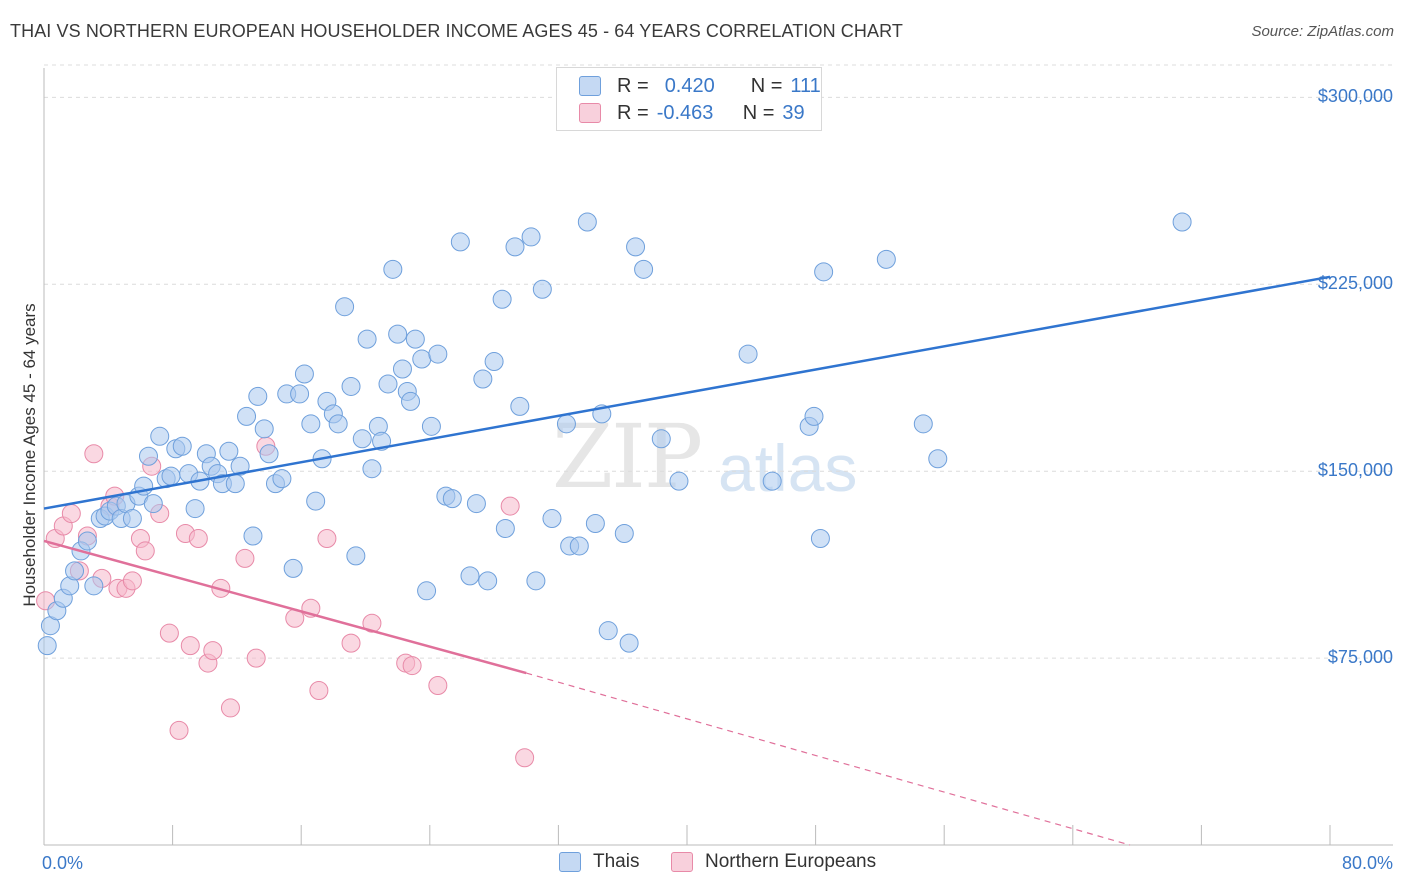 The image size is (1406, 892). What do you see at coordinates (773, 862) in the screenshot?
I see `series-legend-northern-europeans: Northern Europeans` at bounding box center [773, 862].